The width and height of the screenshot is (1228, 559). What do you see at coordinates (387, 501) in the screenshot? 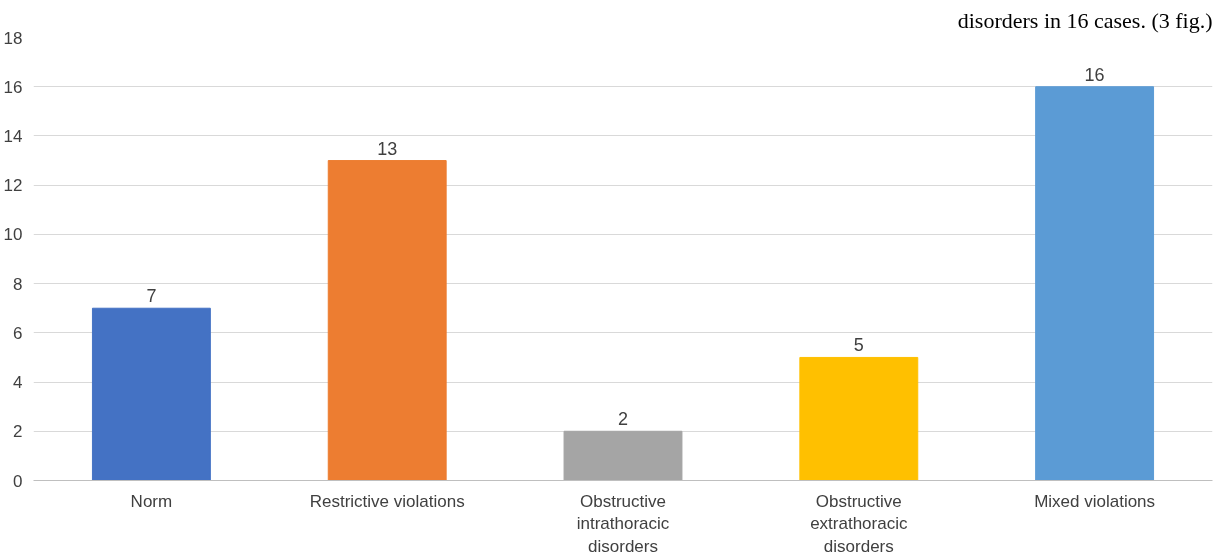
I see `x-tick-label: Restrictive violations` at bounding box center [387, 501].